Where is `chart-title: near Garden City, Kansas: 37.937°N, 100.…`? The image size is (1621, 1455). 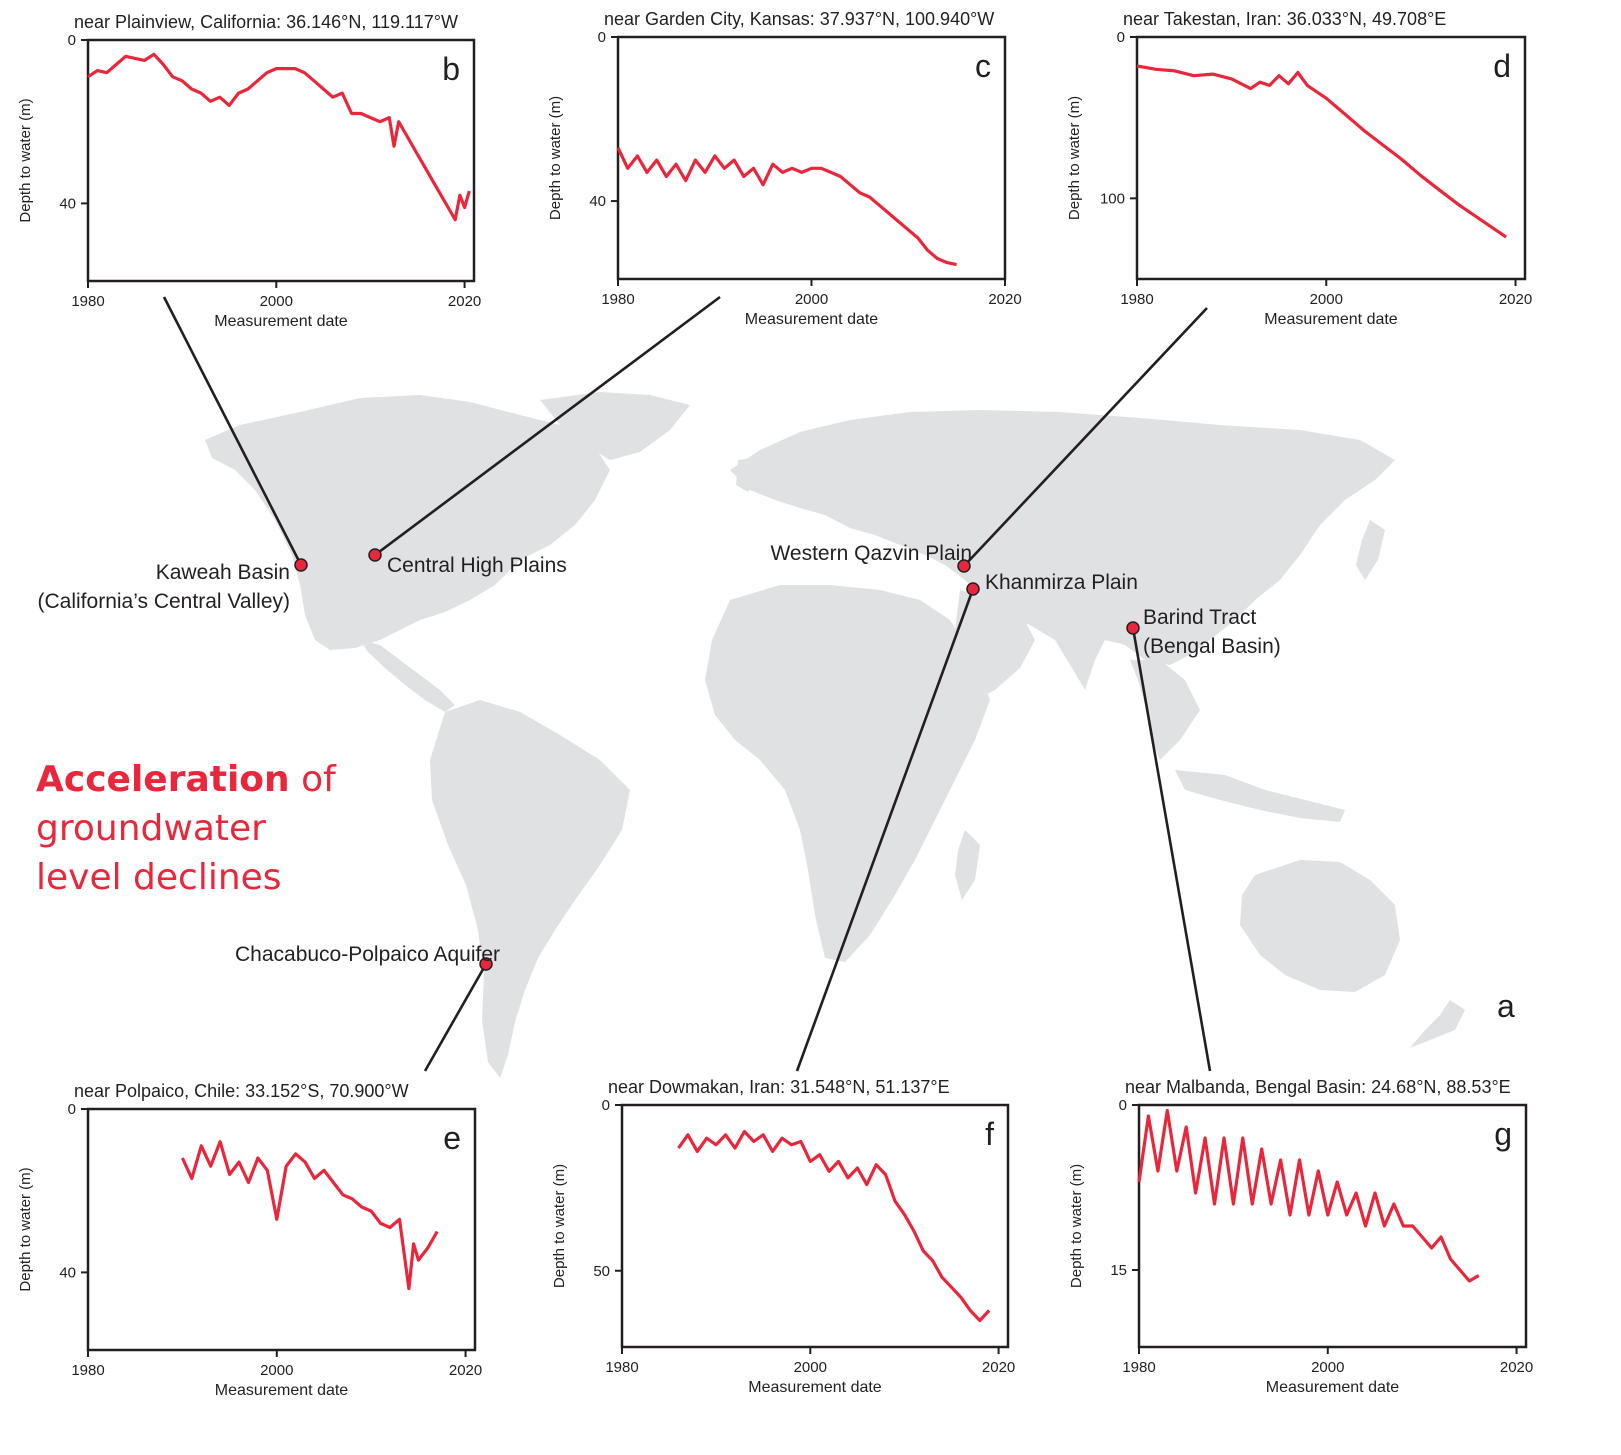 chart-title: near Garden City, Kansas: 37.937°N, 100.… is located at coordinates (799, 19).